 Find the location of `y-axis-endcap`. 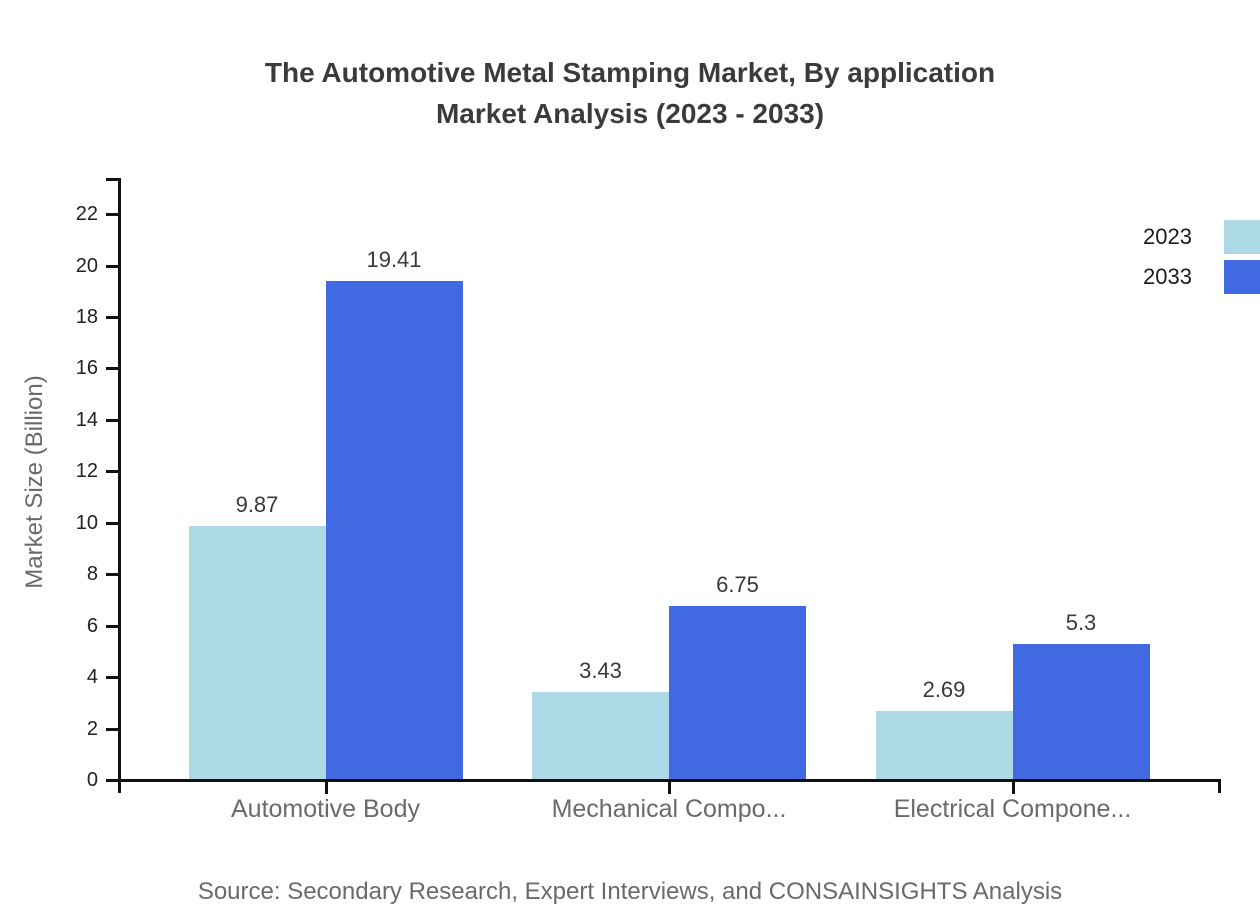

y-axis-endcap is located at coordinates (113, 179).